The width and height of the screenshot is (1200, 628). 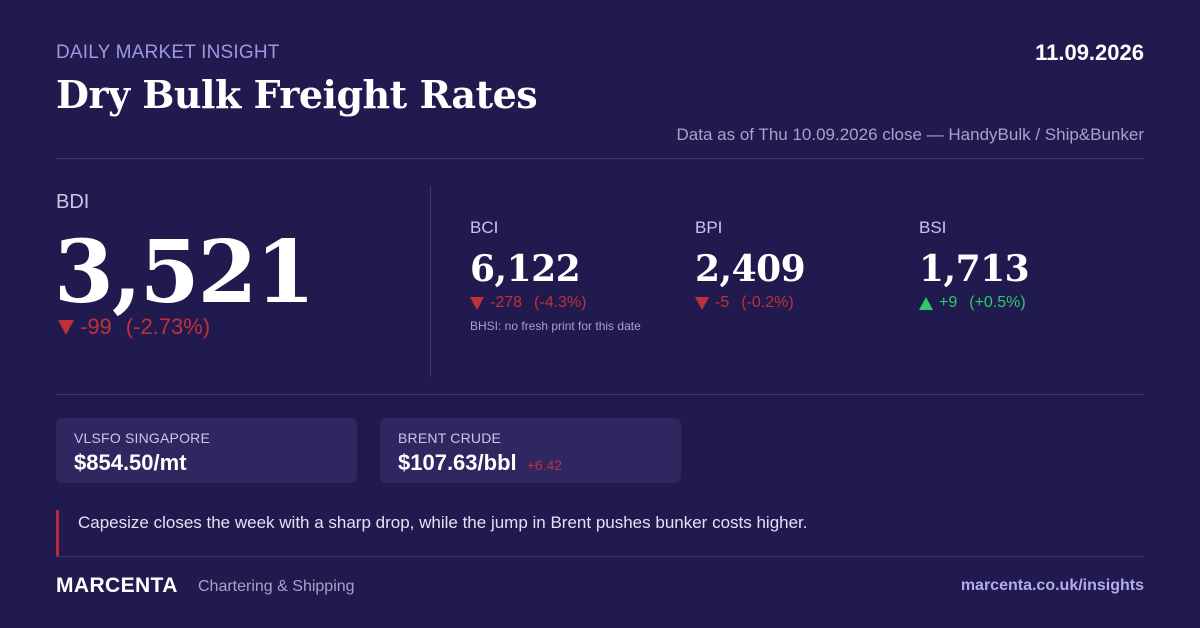 What do you see at coordinates (600, 158) in the screenshot?
I see `divider-top` at bounding box center [600, 158].